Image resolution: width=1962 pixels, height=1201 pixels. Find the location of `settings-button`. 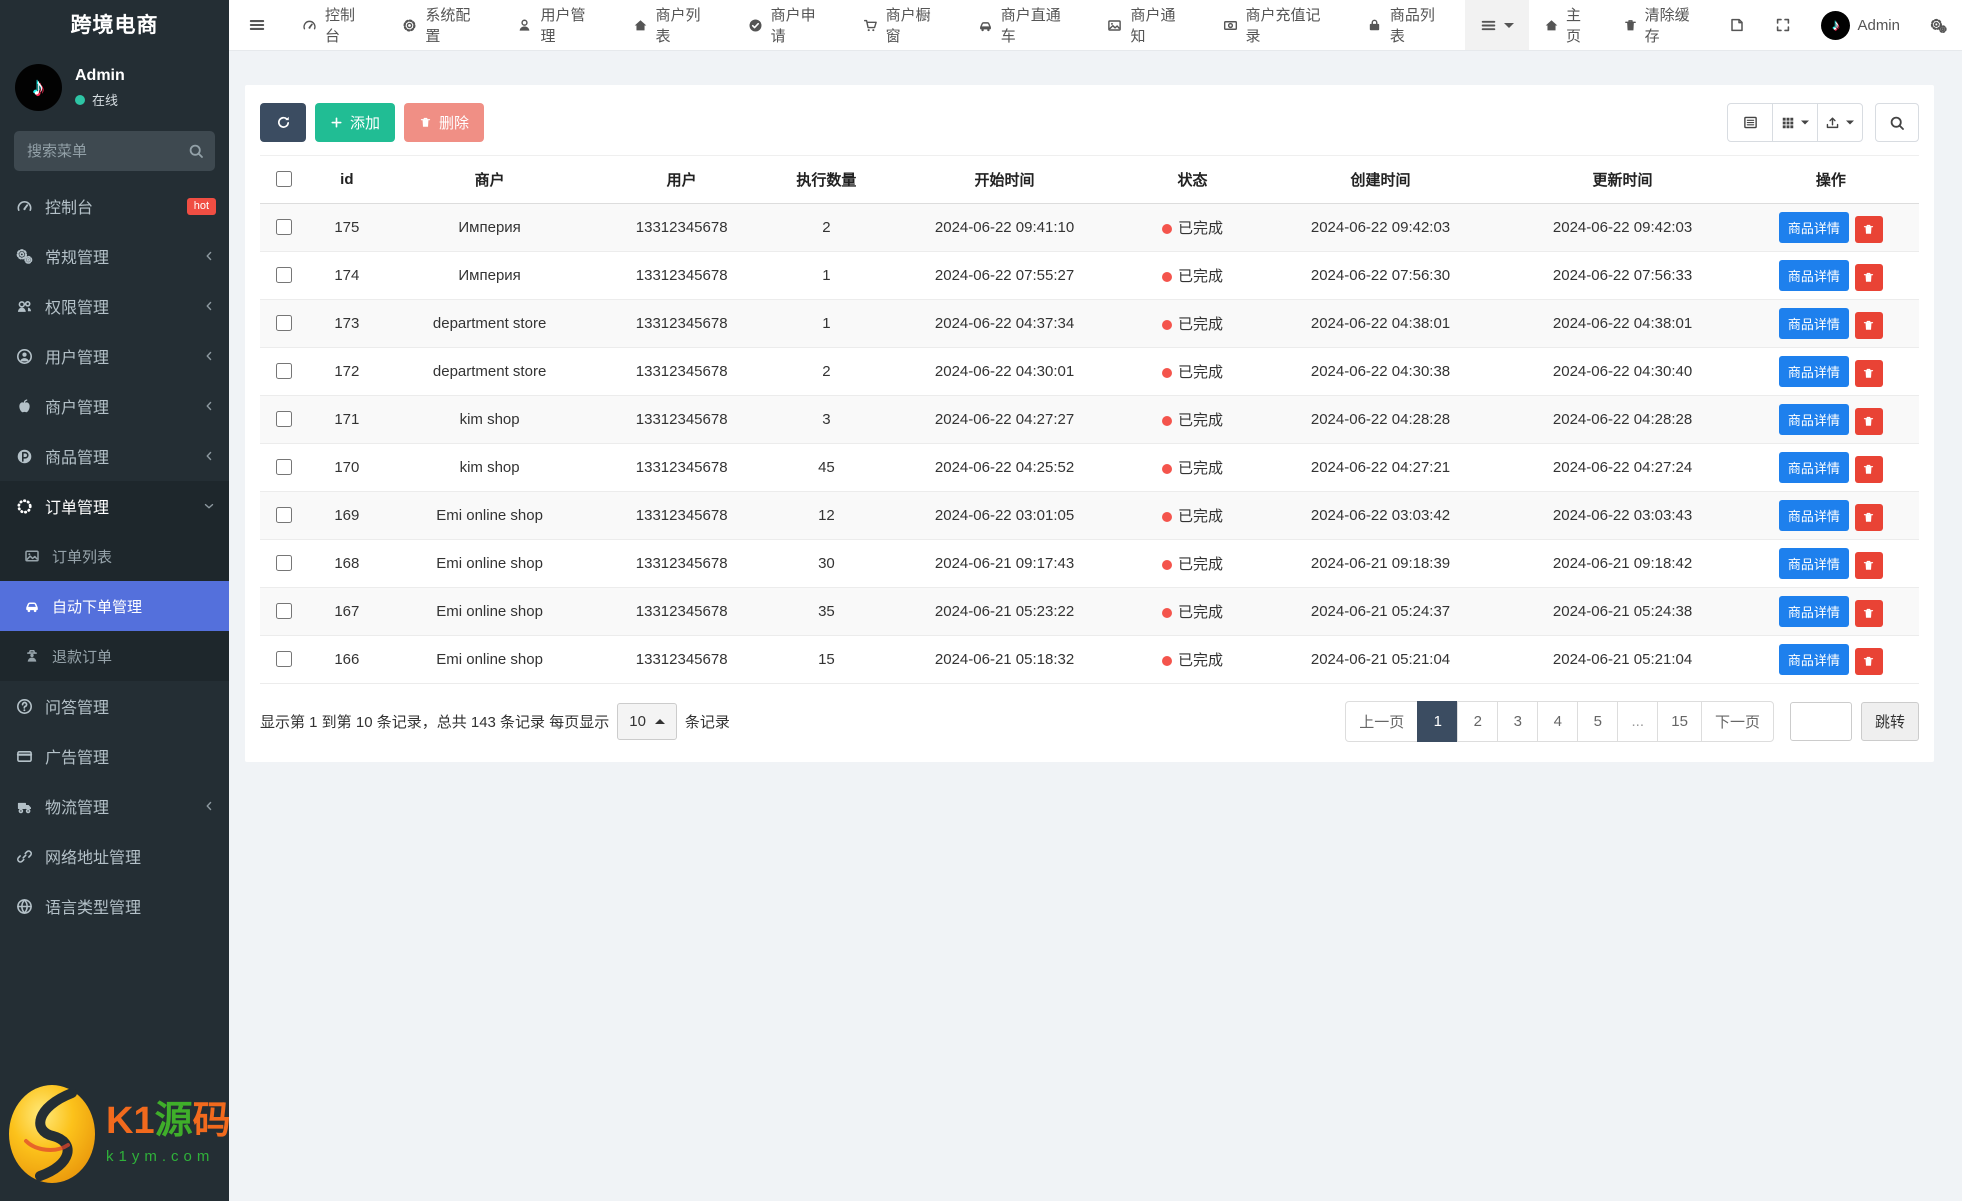

settings-button is located at coordinates (1938, 25).